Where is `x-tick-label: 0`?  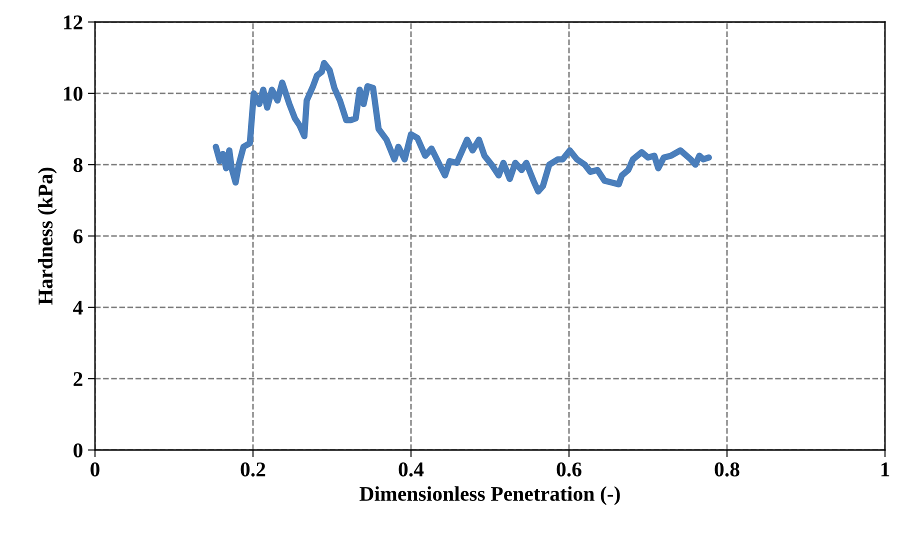
x-tick-label: 0 is located at coordinates (95, 469).